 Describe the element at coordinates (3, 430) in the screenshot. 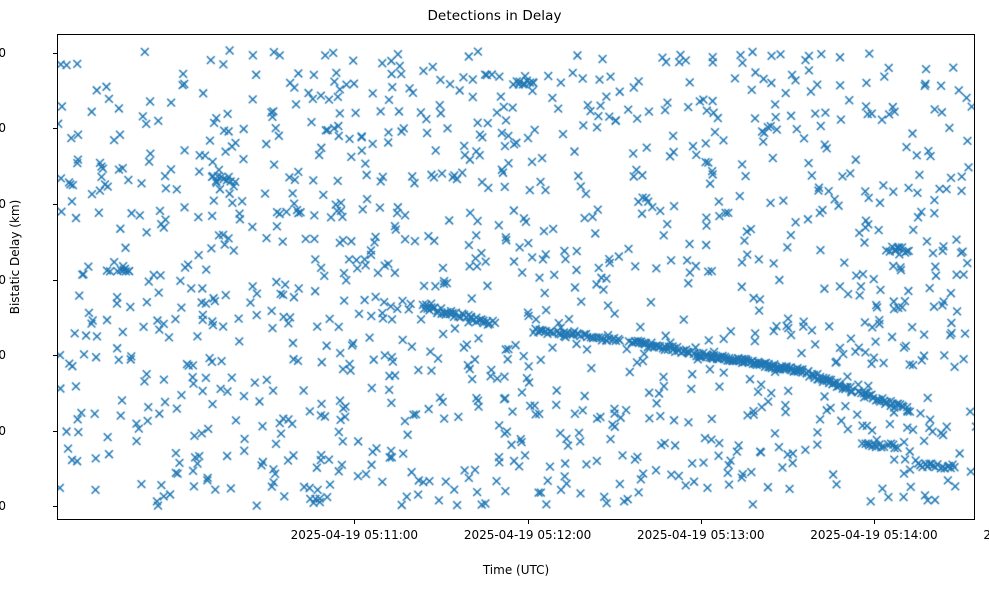

I see `y-tick-label: 10` at that location.